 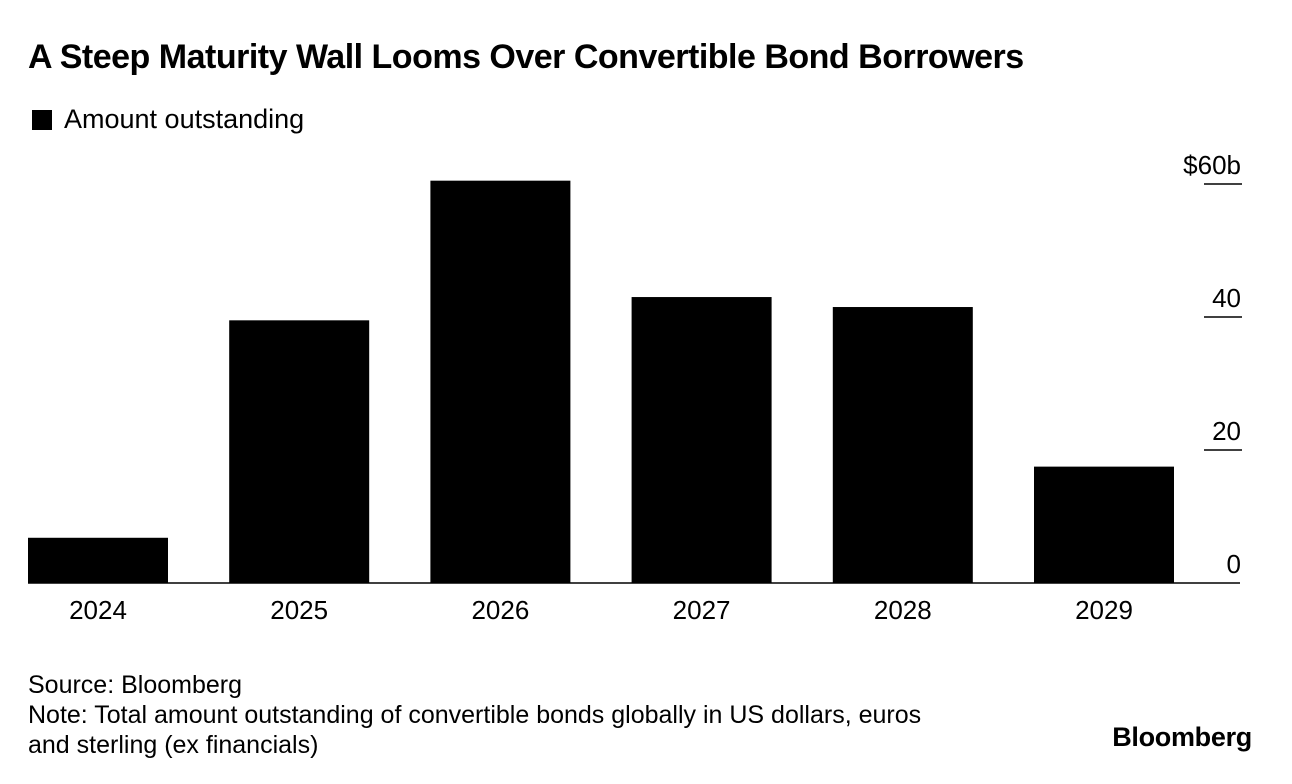 I want to click on x-tick-label-2025: 2025, so click(x=299, y=610).